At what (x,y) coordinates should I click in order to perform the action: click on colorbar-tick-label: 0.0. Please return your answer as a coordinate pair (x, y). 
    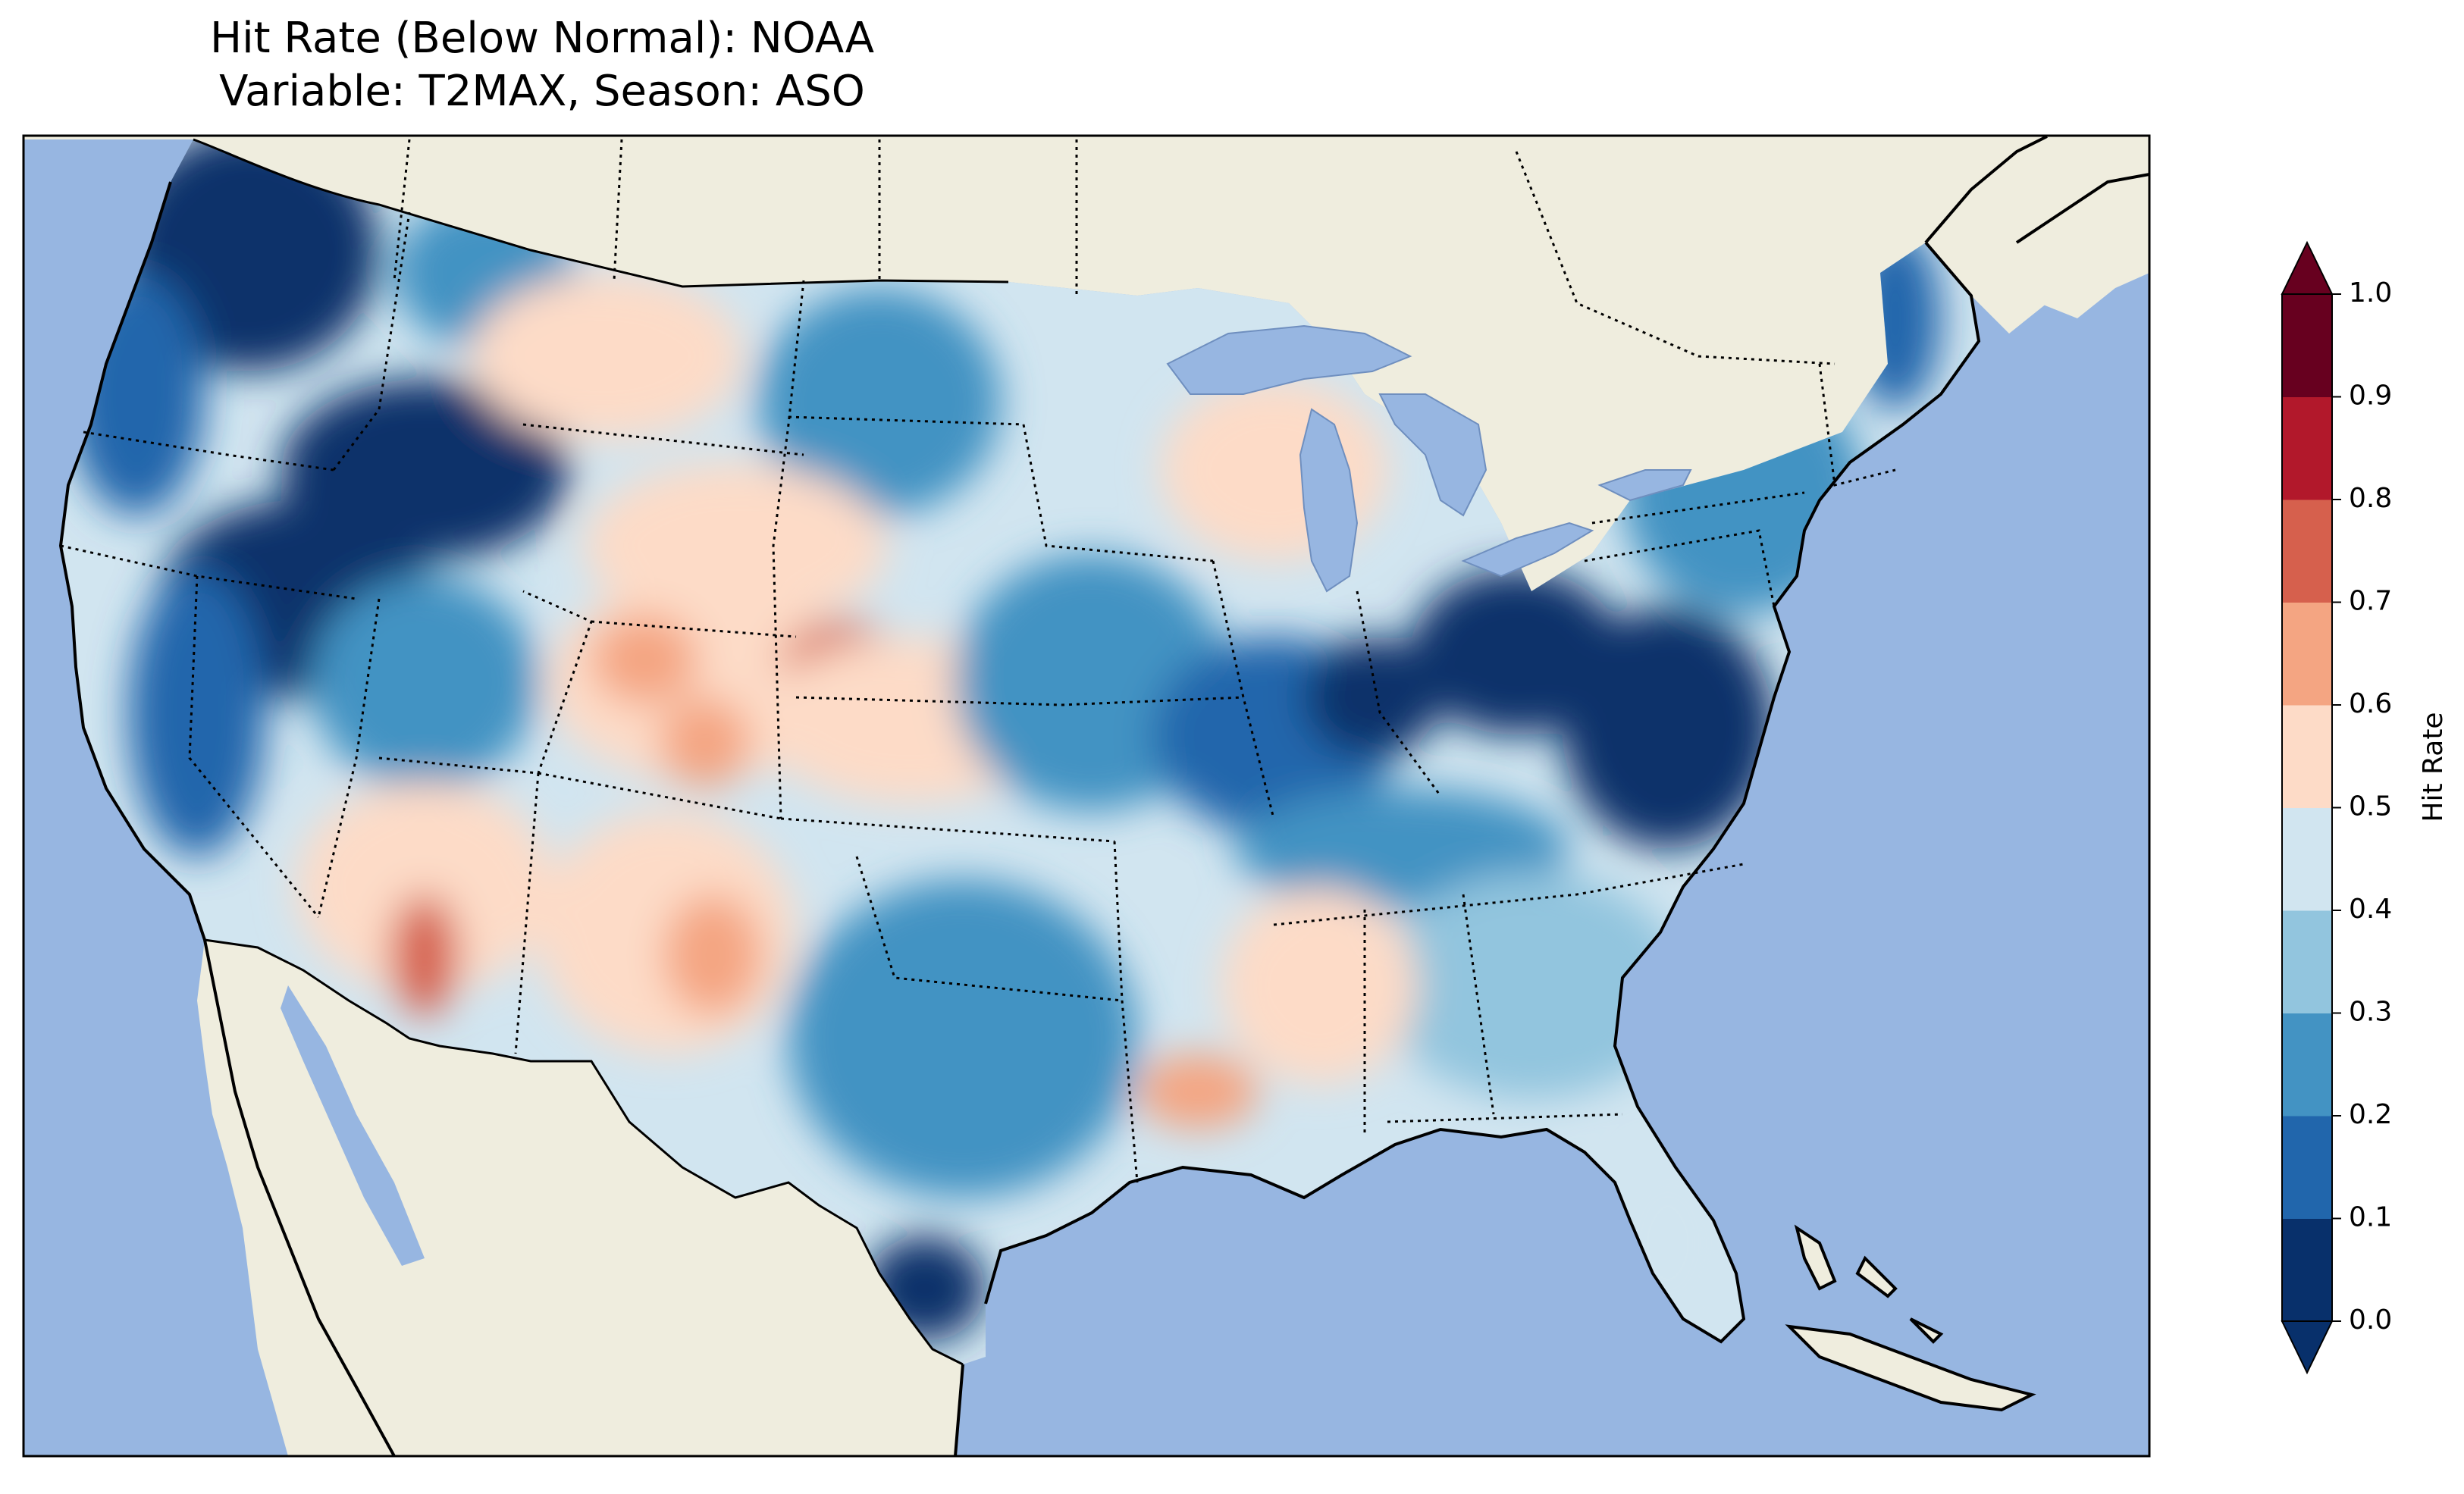
    Looking at the image, I should click on (2370, 1320).